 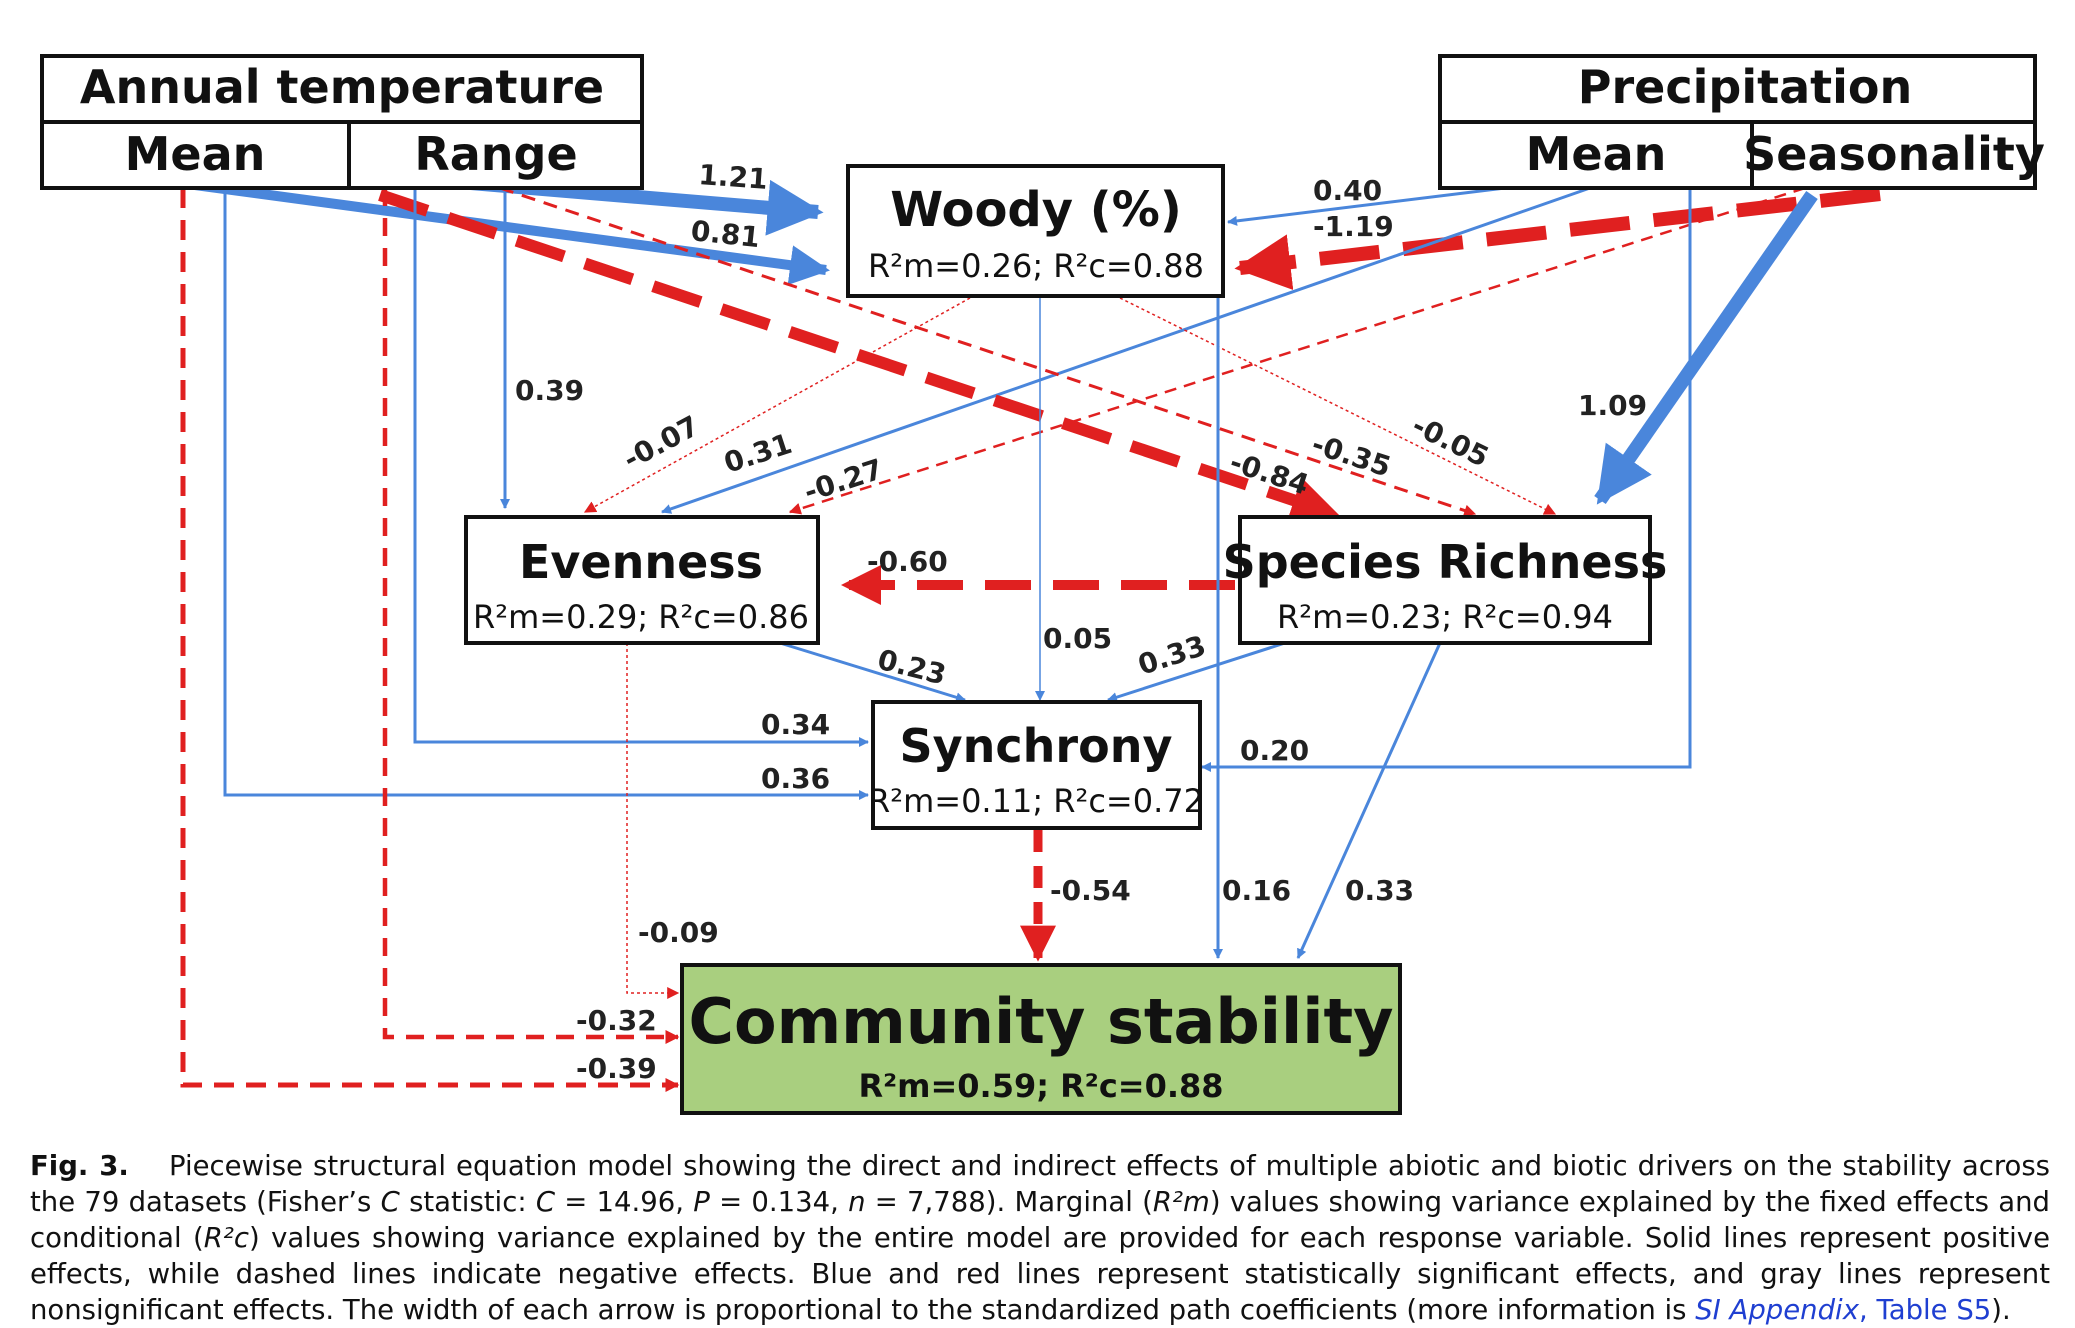 I want to click on node-synchrony: Synchrony R²m=0.11; R²c=0.72, so click(x=1036, y=765).